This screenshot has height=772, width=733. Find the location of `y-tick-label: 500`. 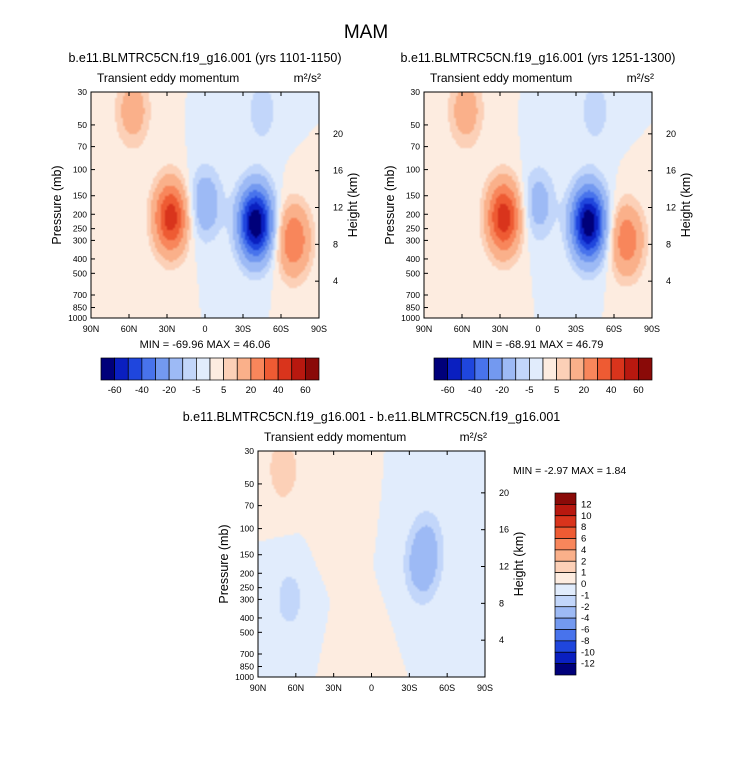

y-tick-label: 500 is located at coordinates (80, 273).